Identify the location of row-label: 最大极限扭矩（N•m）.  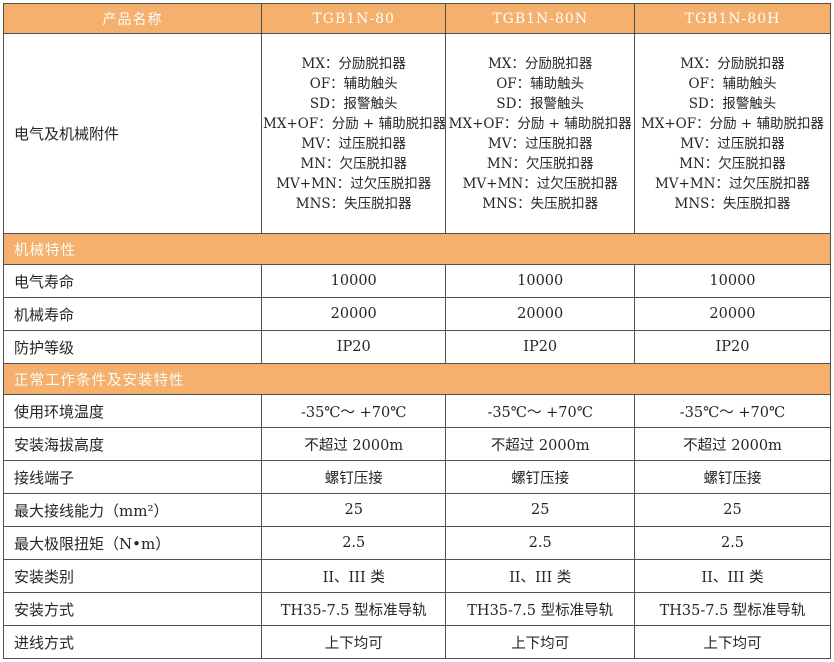
(132, 543).